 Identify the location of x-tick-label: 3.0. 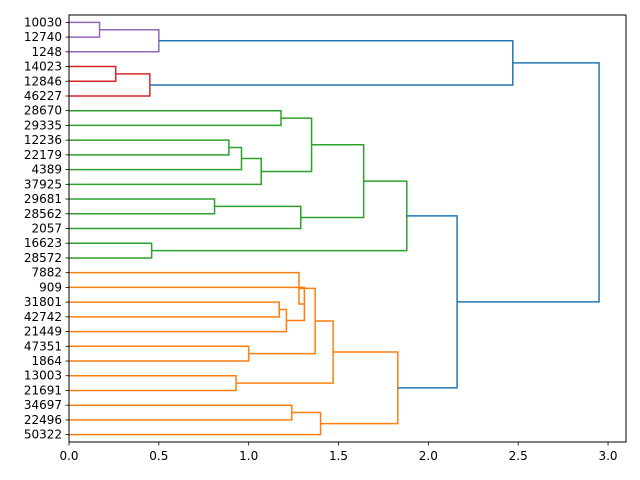
(607, 456).